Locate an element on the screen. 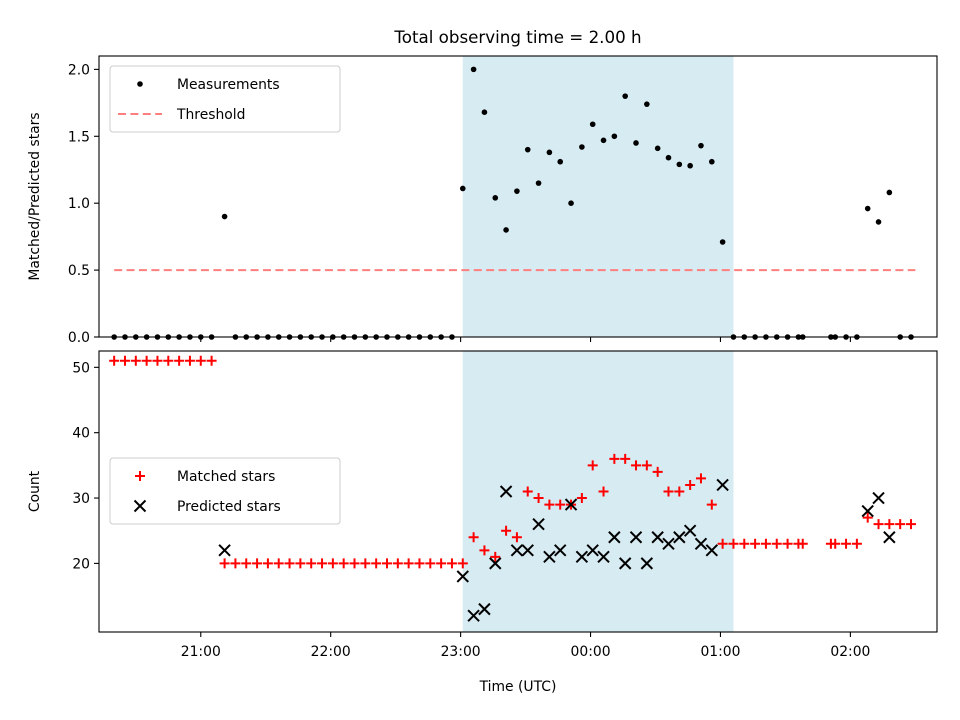 The height and width of the screenshot is (720, 960). y-tick-label: 1.0 is located at coordinates (79, 204).